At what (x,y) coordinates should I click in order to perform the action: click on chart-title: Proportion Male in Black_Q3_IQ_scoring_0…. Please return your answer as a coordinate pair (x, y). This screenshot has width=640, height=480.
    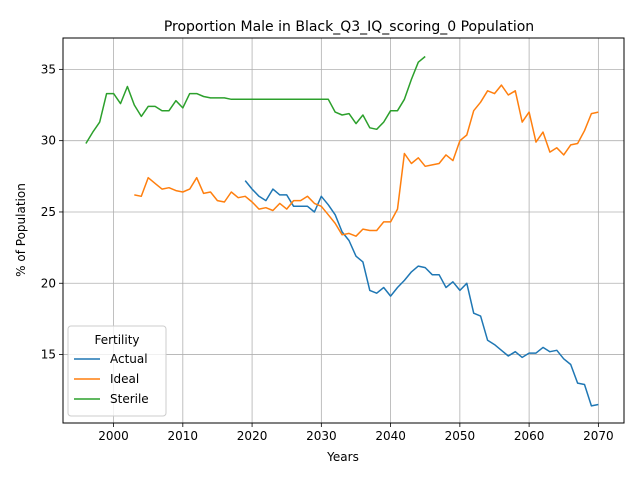
    Looking at the image, I should click on (349, 27).